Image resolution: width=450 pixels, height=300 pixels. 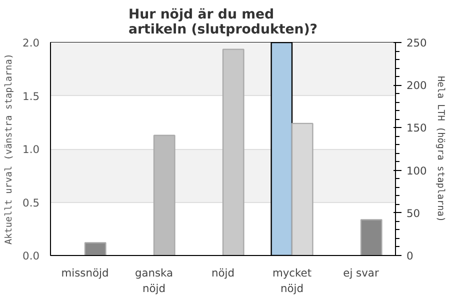 What do you see at coordinates (410, 256) in the screenshot?
I see `y2-tick-label: 0` at bounding box center [410, 256].